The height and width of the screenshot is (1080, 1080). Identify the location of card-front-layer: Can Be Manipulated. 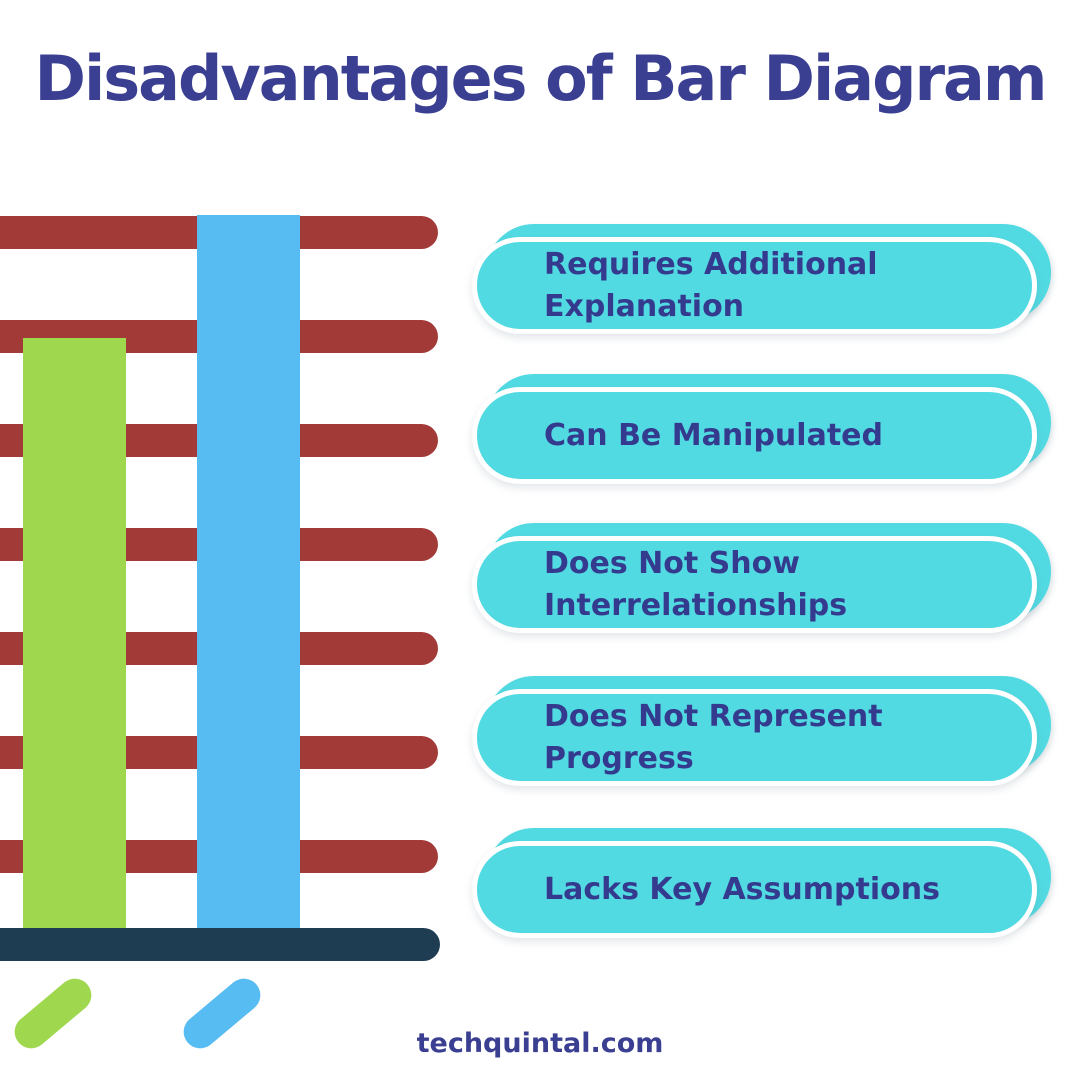
(754, 435).